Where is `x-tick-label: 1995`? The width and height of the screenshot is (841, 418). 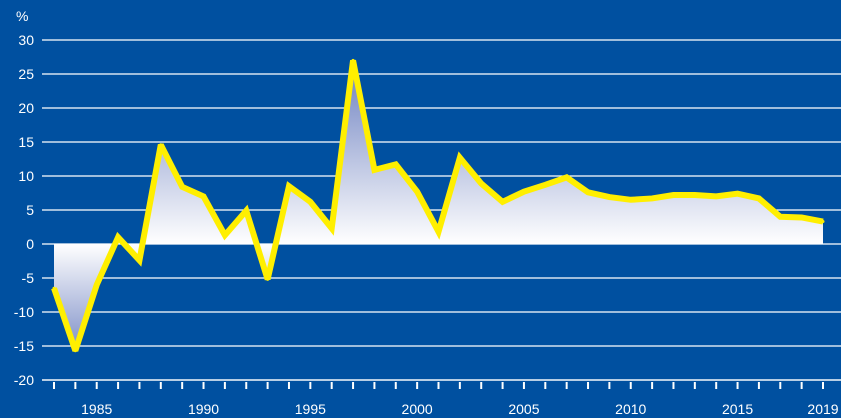 x-tick-label: 1995 is located at coordinates (310, 409).